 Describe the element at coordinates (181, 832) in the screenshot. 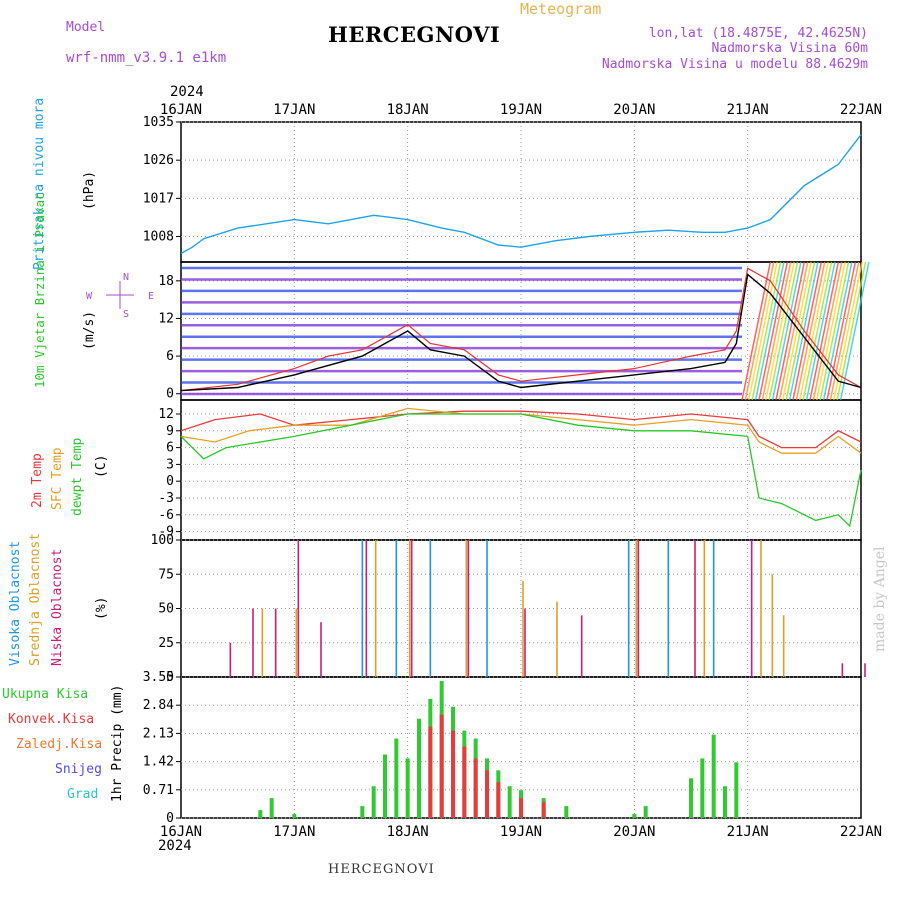

I see `date-label-bottom: 16JAN` at that location.